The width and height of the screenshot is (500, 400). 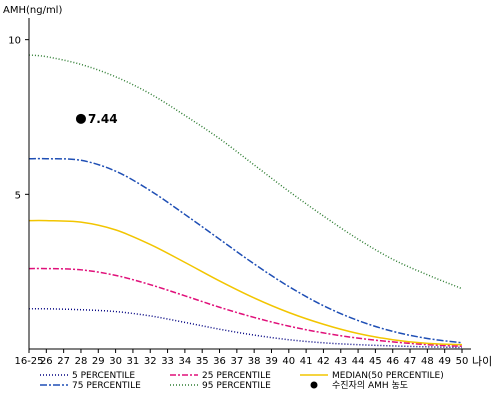 What do you see at coordinates (18, 195) in the screenshot?
I see `y-tick-label: 5` at bounding box center [18, 195].